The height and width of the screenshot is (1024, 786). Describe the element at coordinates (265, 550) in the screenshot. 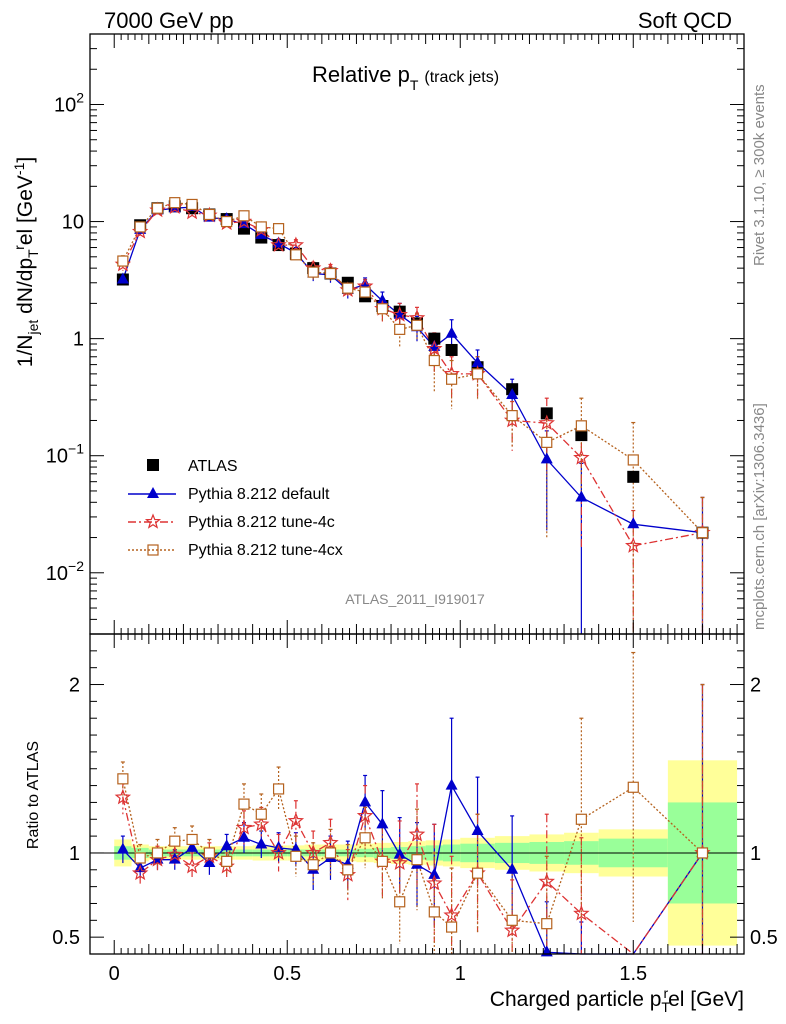

I see `legend-label-tune4cx: Pythia 8.212 tune-4cx` at that location.